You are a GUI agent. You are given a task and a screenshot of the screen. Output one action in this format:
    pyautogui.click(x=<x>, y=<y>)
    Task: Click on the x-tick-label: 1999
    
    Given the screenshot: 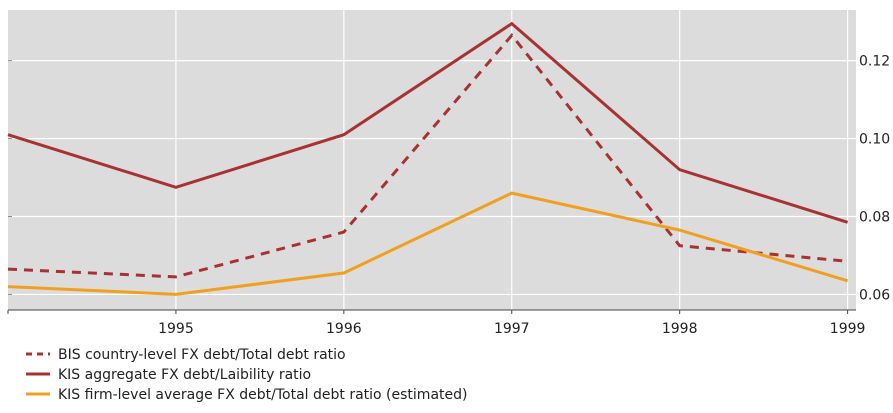 What is the action you would take?
    pyautogui.click(x=848, y=329)
    